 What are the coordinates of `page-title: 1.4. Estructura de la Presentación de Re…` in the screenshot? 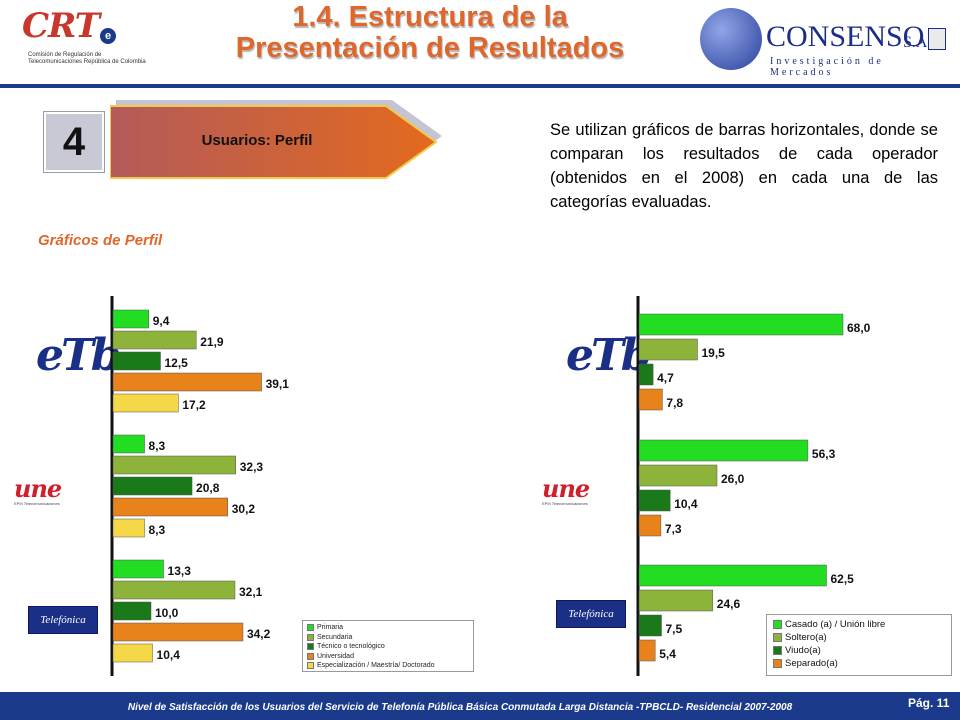 It's located at (430, 33).